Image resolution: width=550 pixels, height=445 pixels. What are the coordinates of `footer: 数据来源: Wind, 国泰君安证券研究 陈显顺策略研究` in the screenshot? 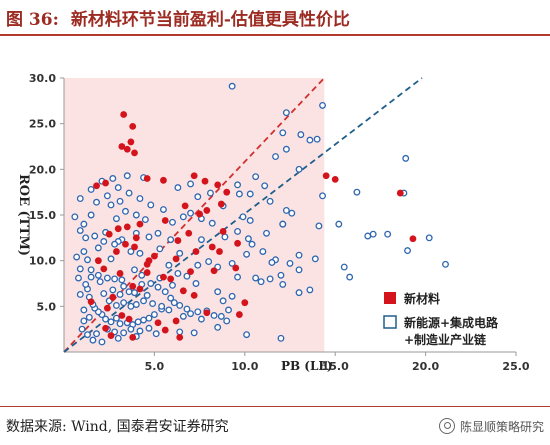 It's located at (275, 425).